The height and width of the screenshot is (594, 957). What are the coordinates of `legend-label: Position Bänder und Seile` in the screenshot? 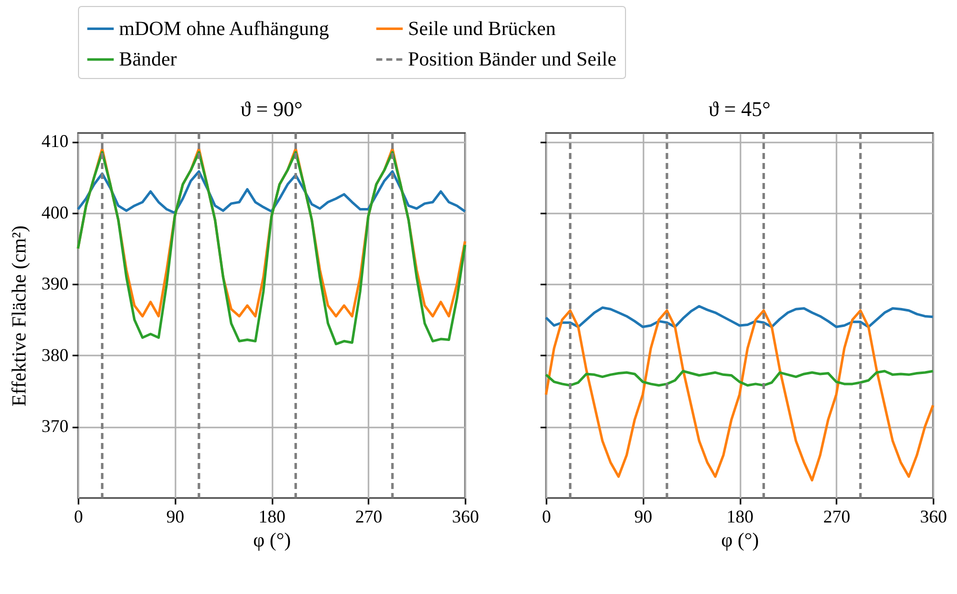 It's located at (512, 59).